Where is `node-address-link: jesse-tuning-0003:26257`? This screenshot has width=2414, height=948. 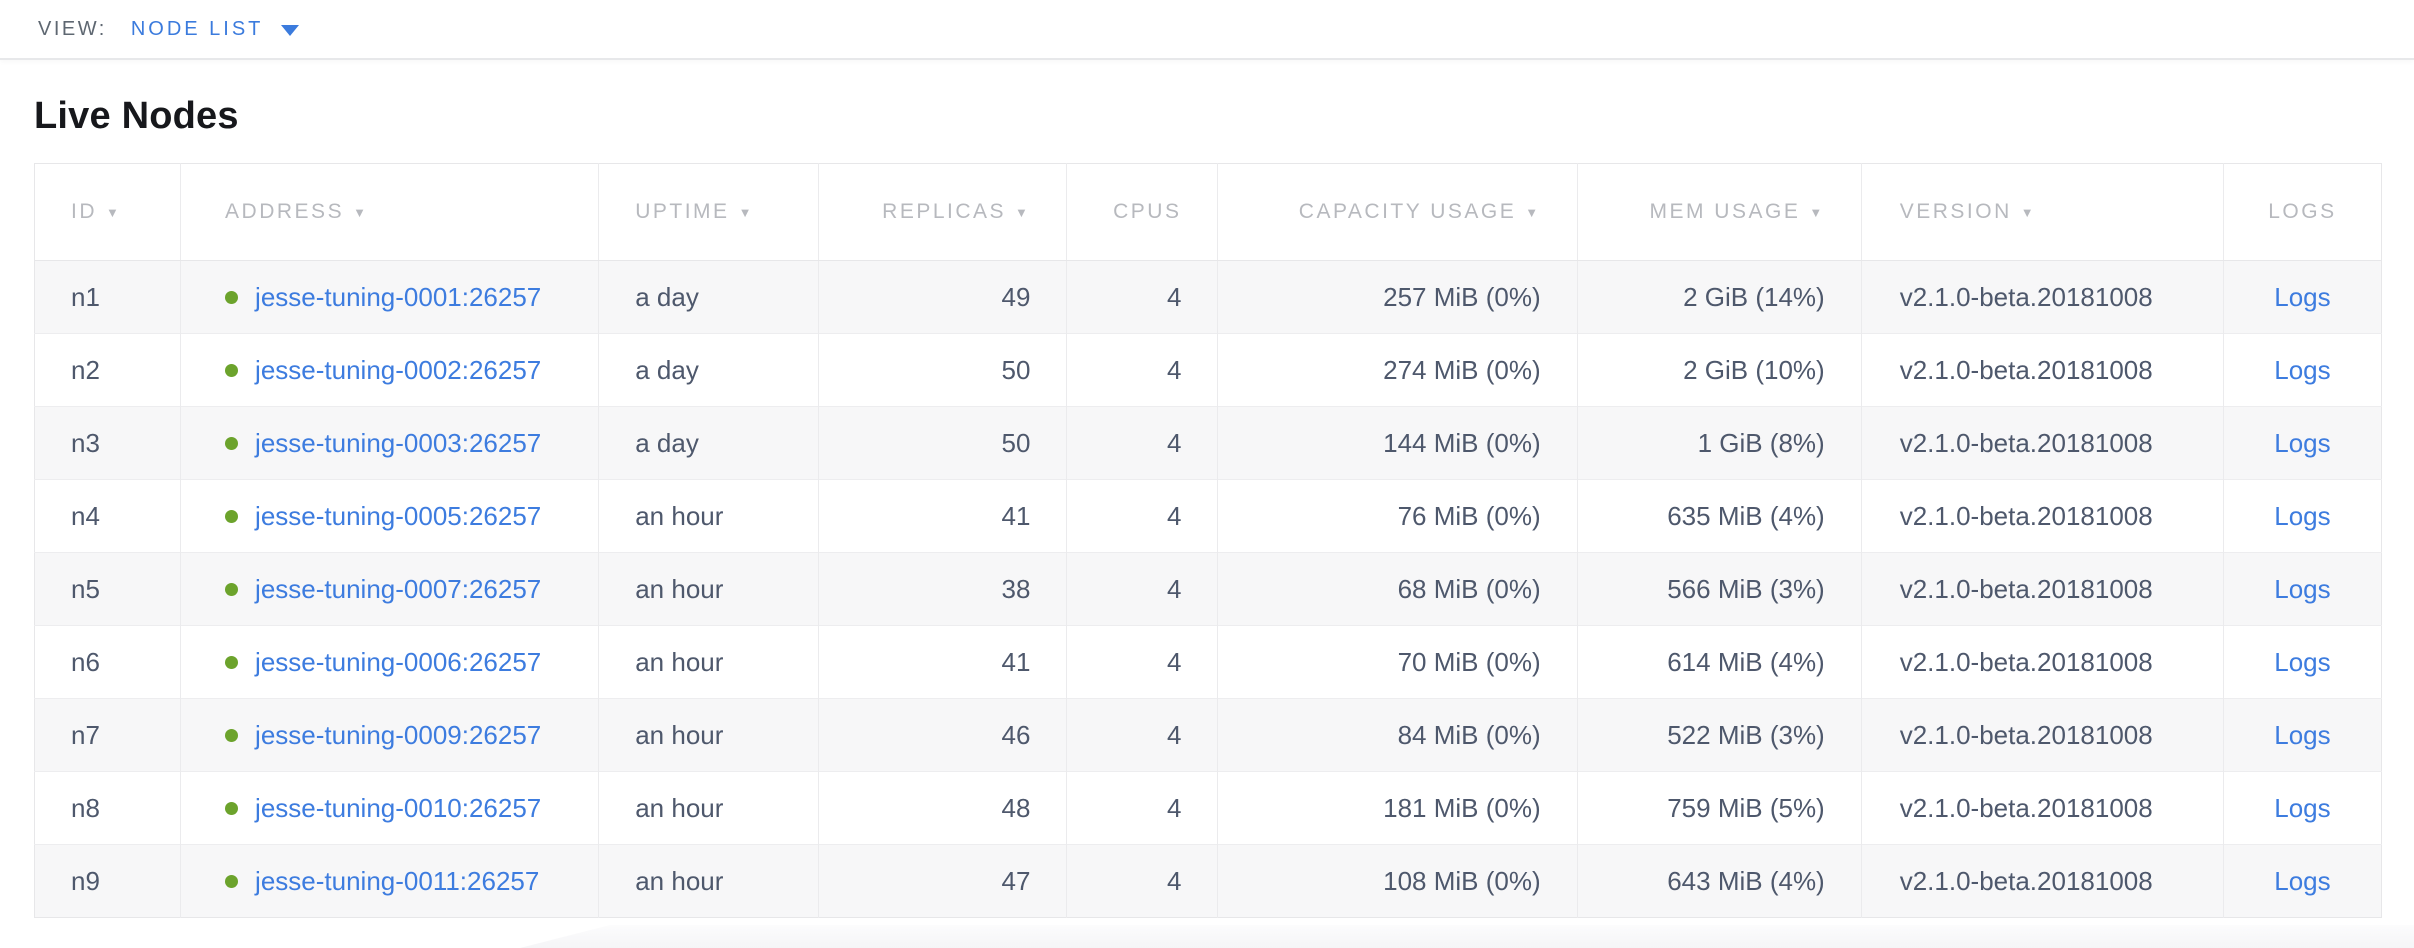 node-address-link: jesse-tuning-0003:26257 is located at coordinates (398, 442).